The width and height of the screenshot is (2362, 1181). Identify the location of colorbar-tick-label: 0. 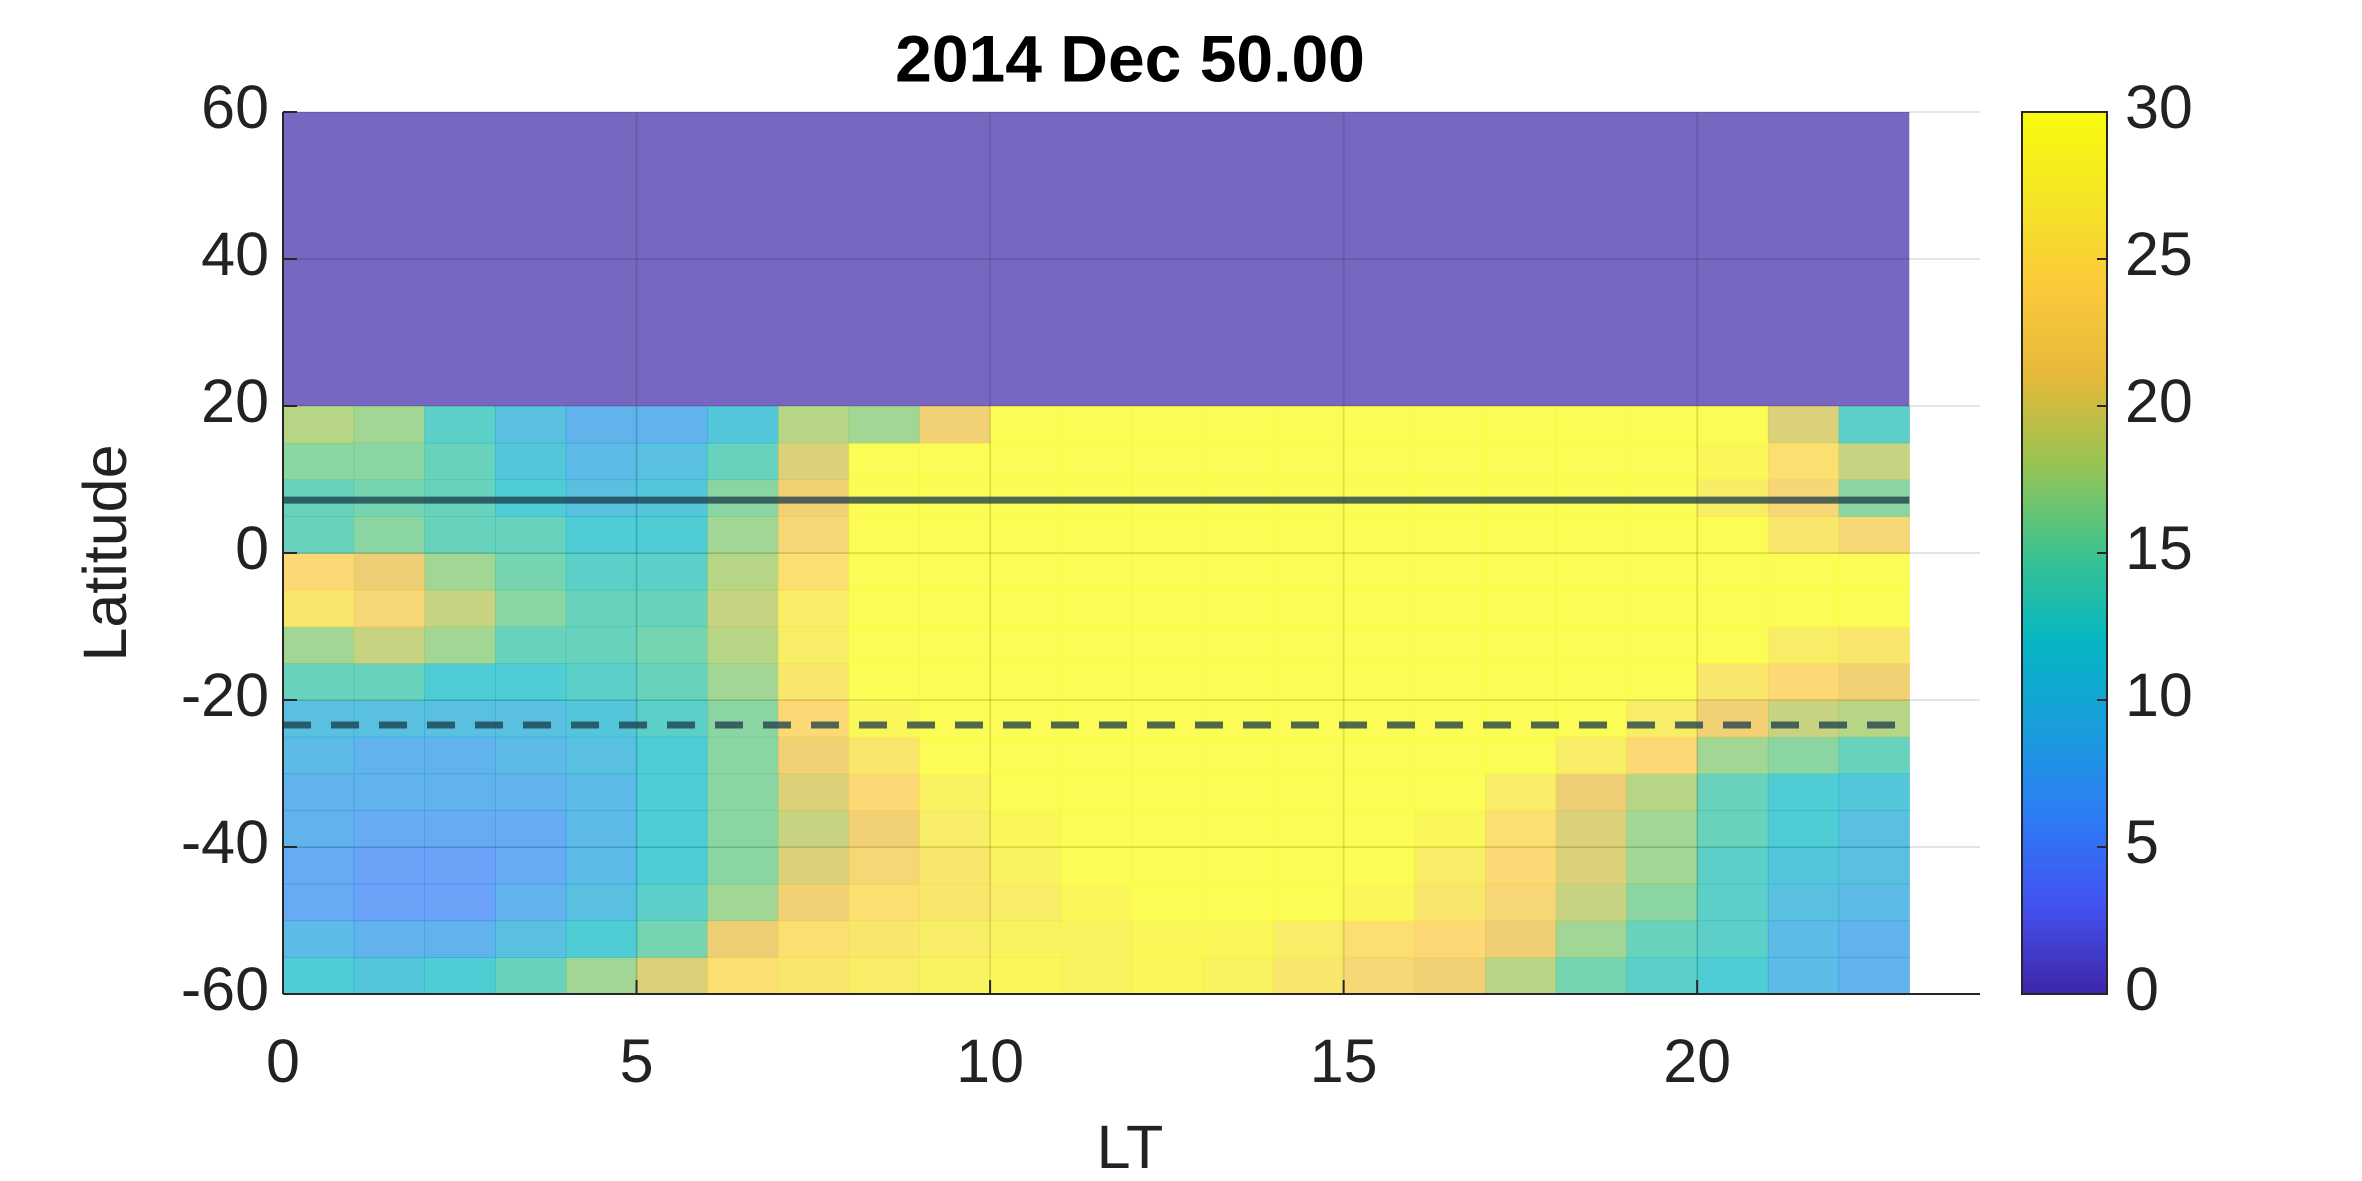
(2142, 989).